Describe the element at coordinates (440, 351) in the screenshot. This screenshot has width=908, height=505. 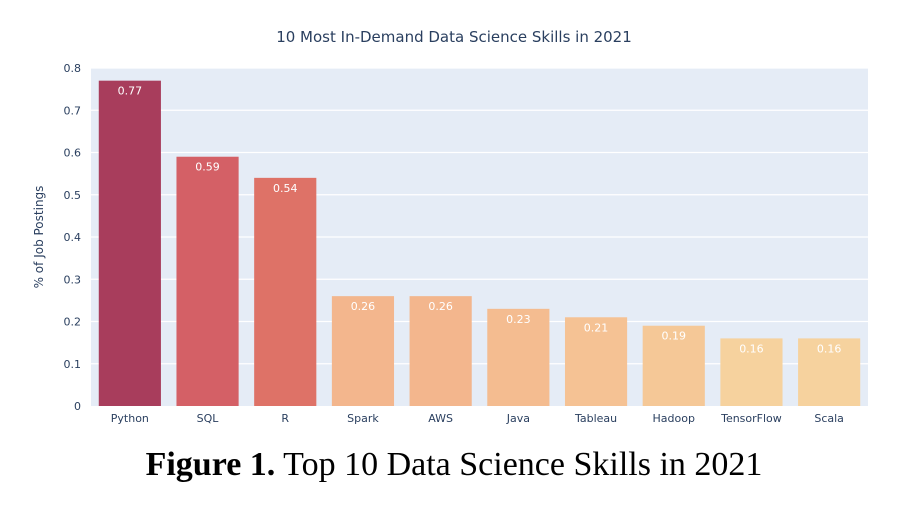
I see `bar-aws` at that location.